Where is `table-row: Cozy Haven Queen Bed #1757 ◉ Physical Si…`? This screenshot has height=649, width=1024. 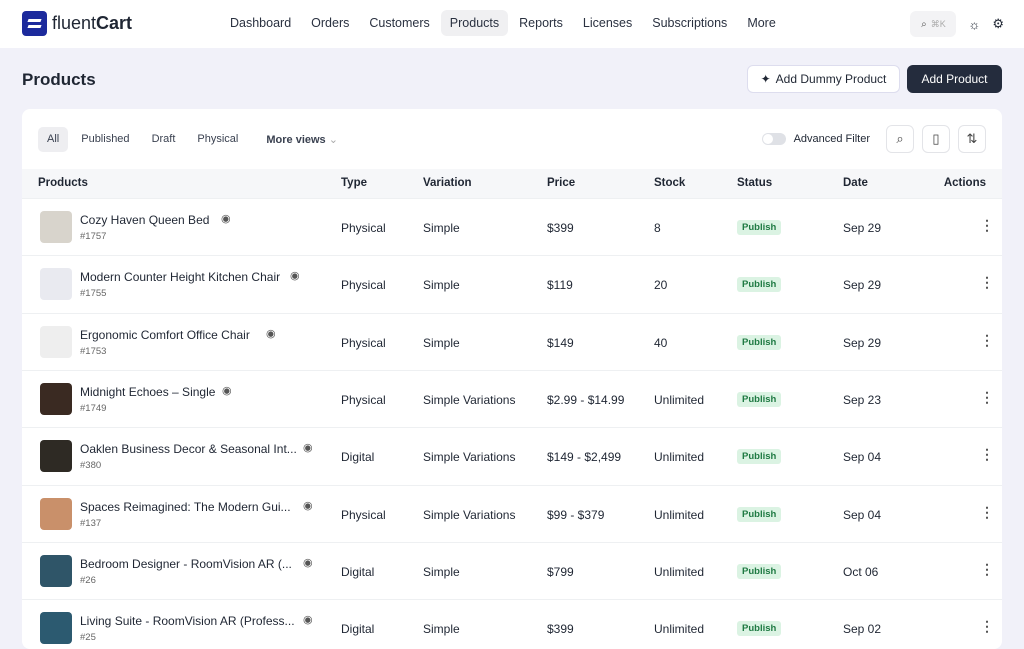
table-row: Cozy Haven Queen Bed #1757 ◉ Physical Si… is located at coordinates (512, 226).